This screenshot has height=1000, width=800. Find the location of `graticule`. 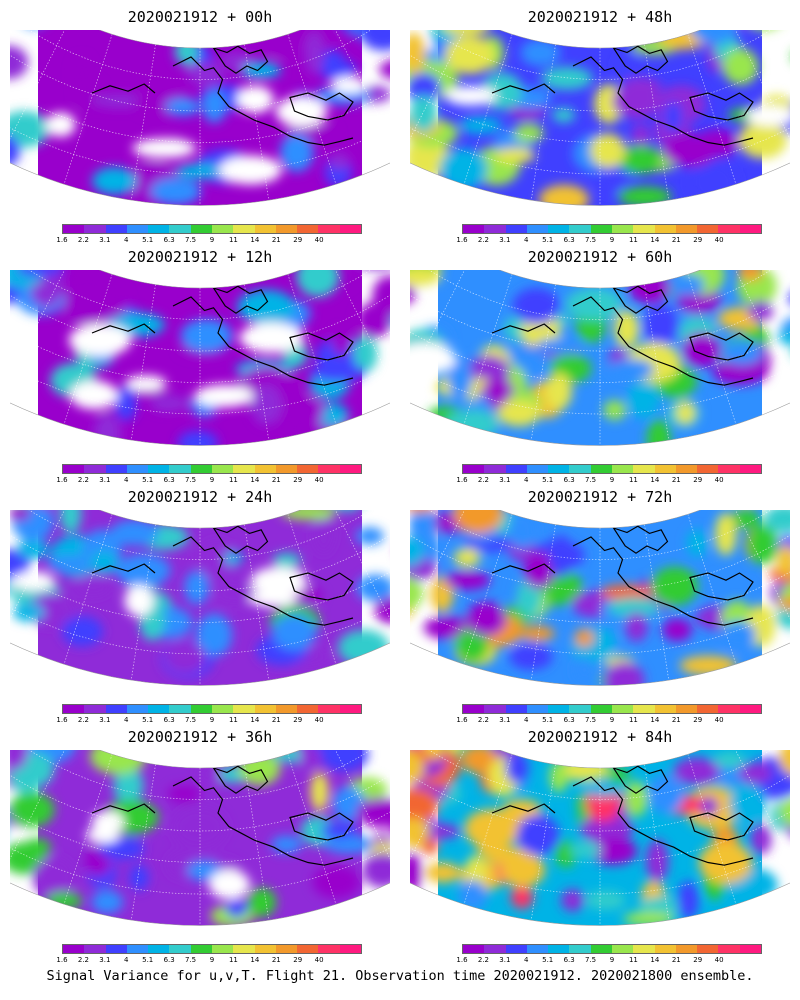

graticule is located at coordinates (600, 598).